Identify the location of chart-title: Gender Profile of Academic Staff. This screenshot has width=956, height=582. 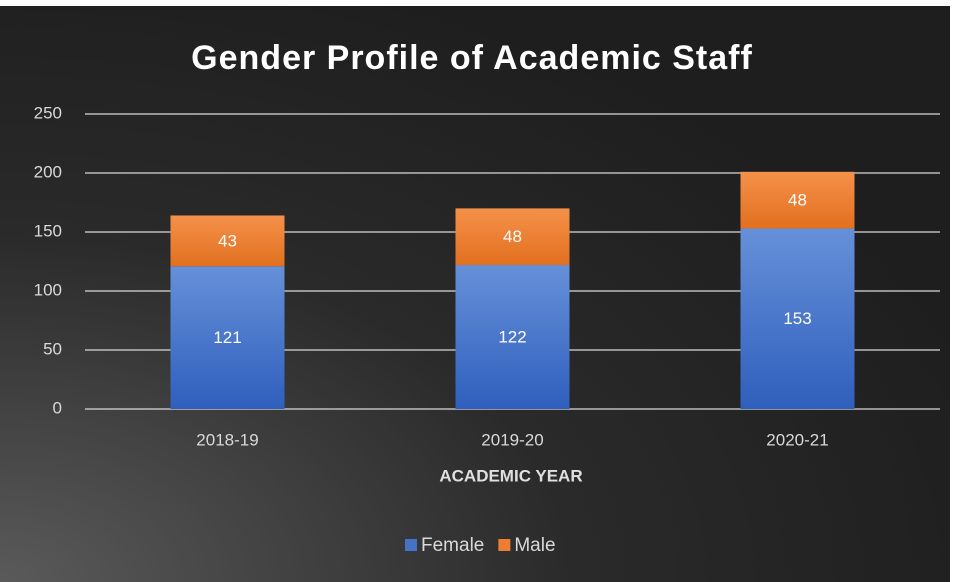
(472, 58).